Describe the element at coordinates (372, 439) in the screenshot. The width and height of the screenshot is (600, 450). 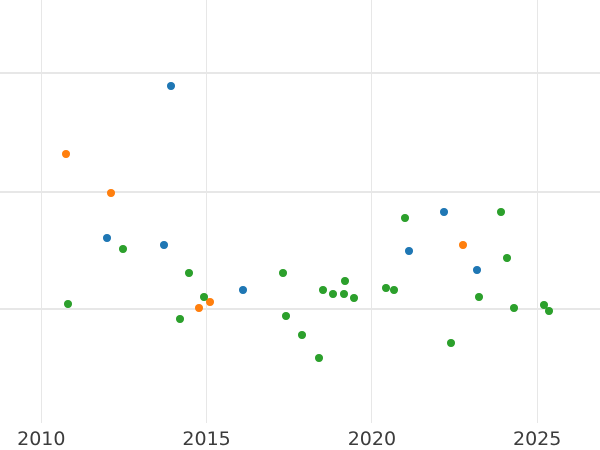
I see `x-tick-label: 2020` at that location.